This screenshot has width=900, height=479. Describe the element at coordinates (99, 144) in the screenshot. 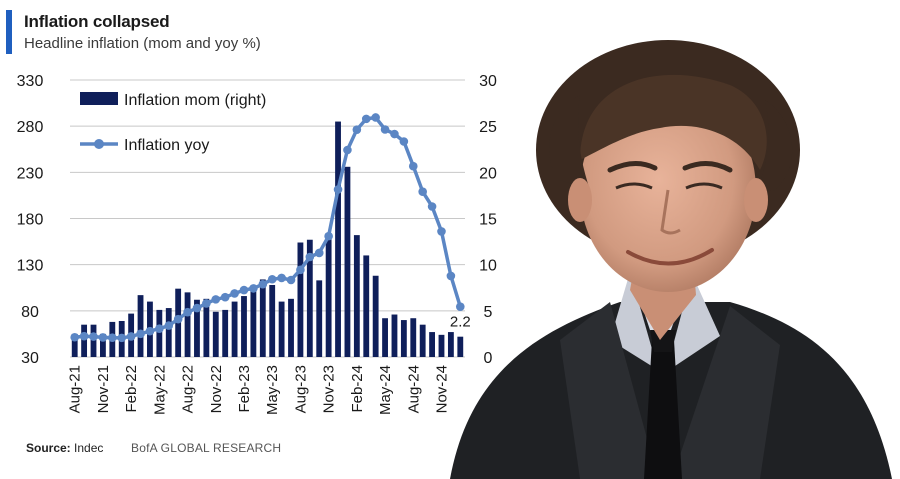

I see `legend-line-marker` at that location.